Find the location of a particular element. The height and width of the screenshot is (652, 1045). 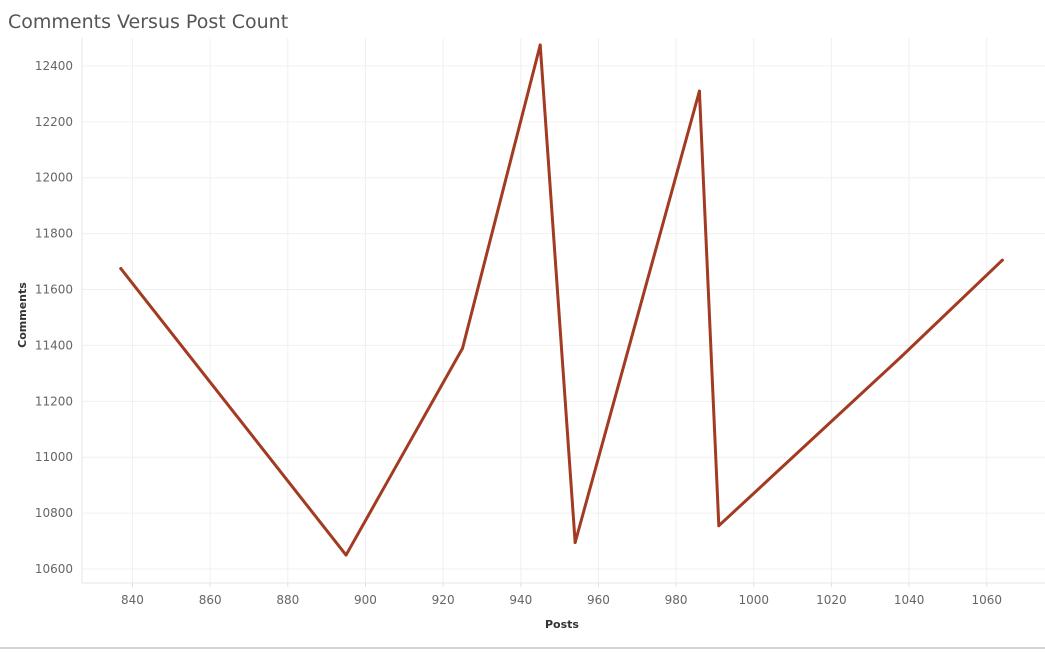

x-tick-label: 1000 is located at coordinates (753, 600).